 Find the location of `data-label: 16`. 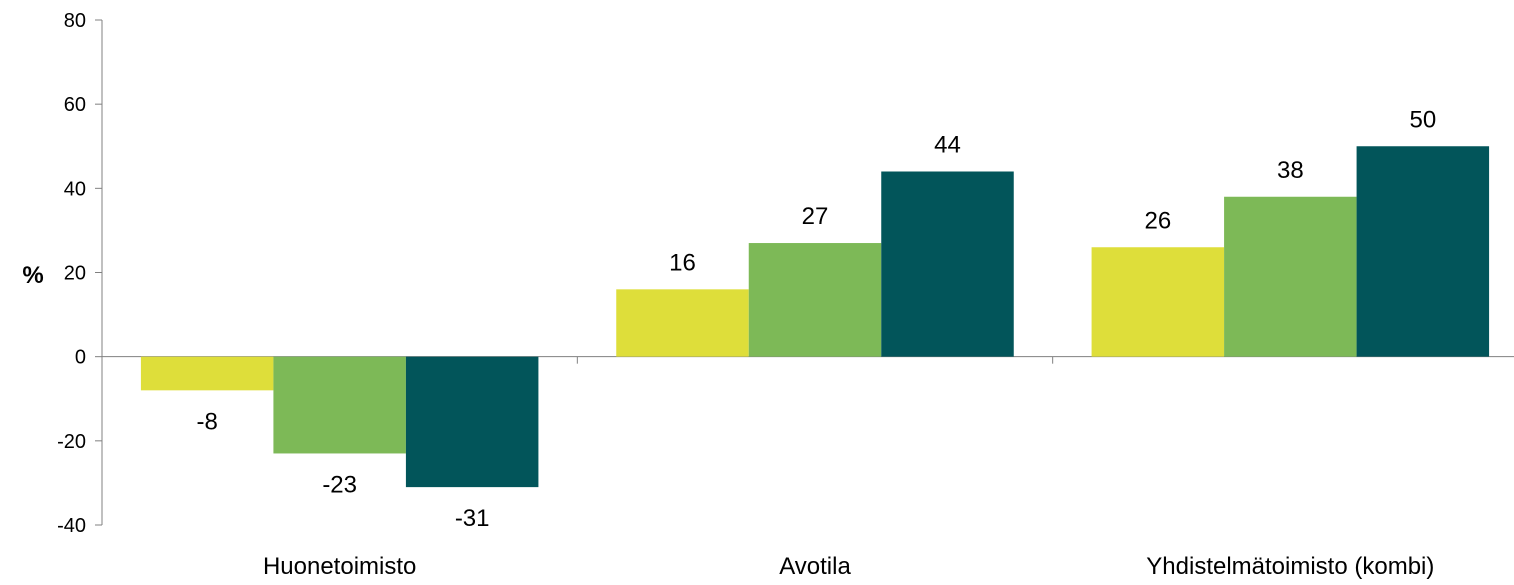

data-label: 16 is located at coordinates (682, 262).